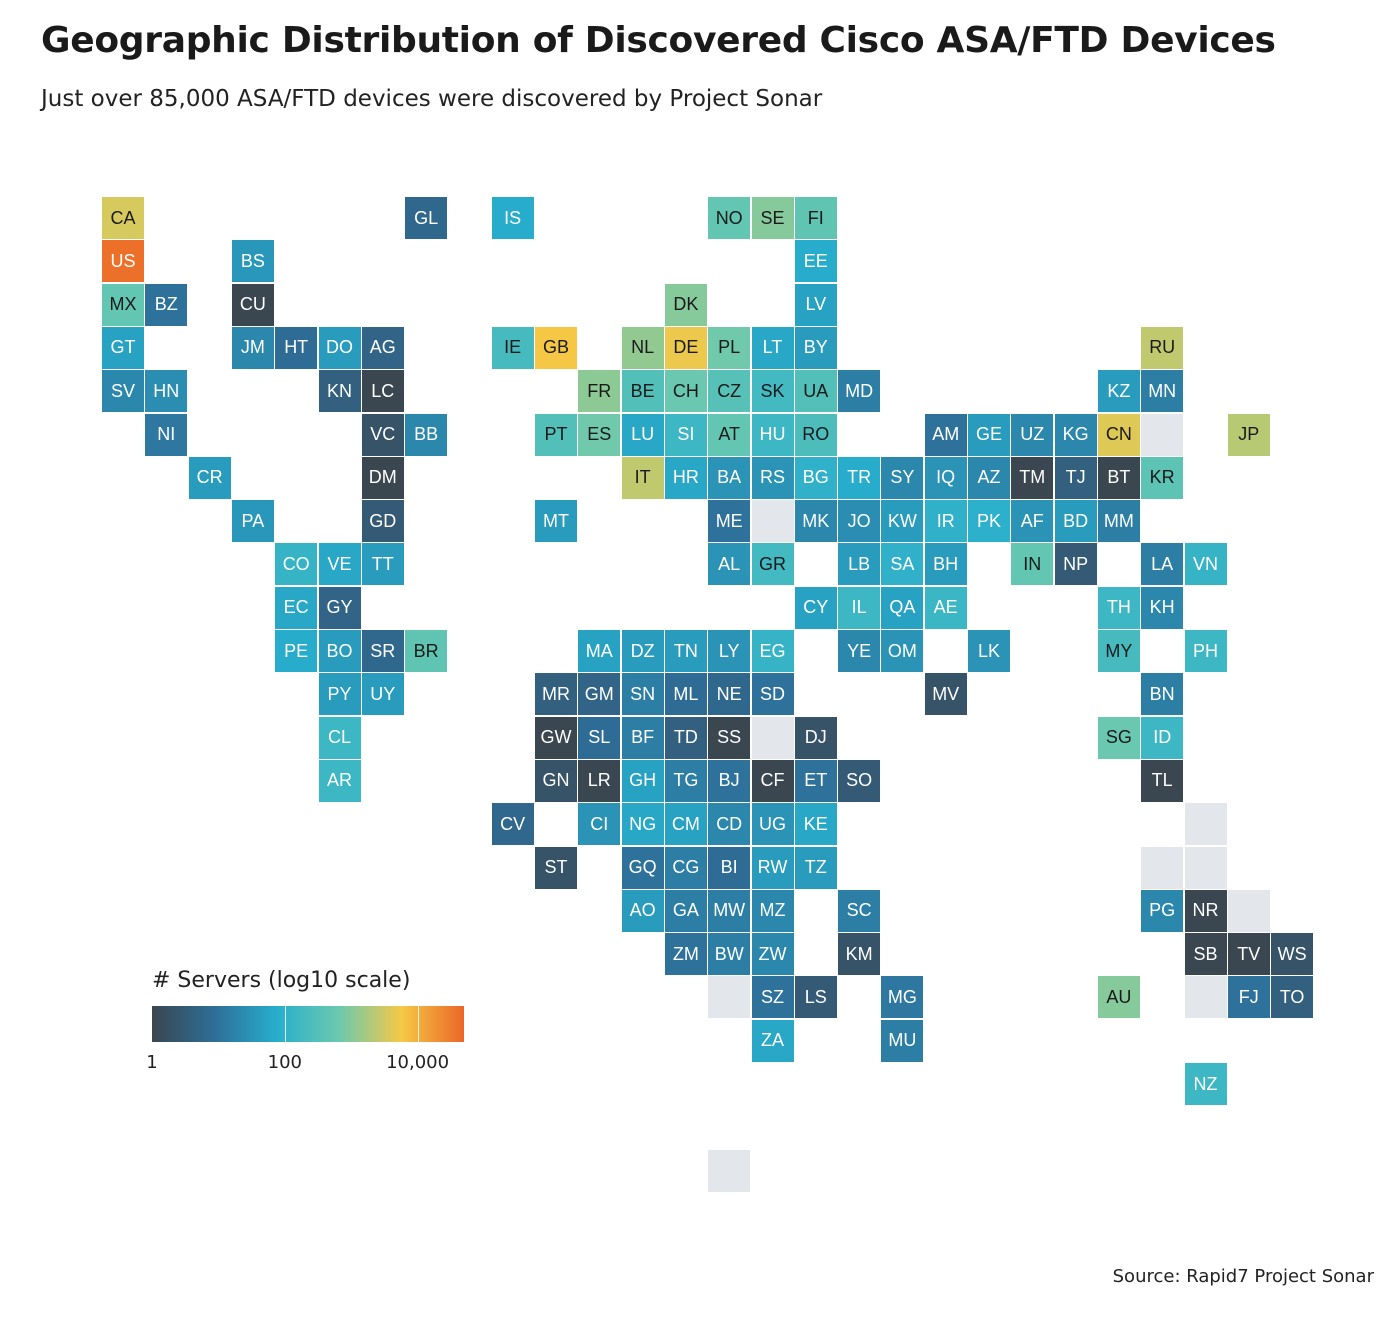 The image size is (1400, 1317). I want to click on tile-sk: SK, so click(772, 391).